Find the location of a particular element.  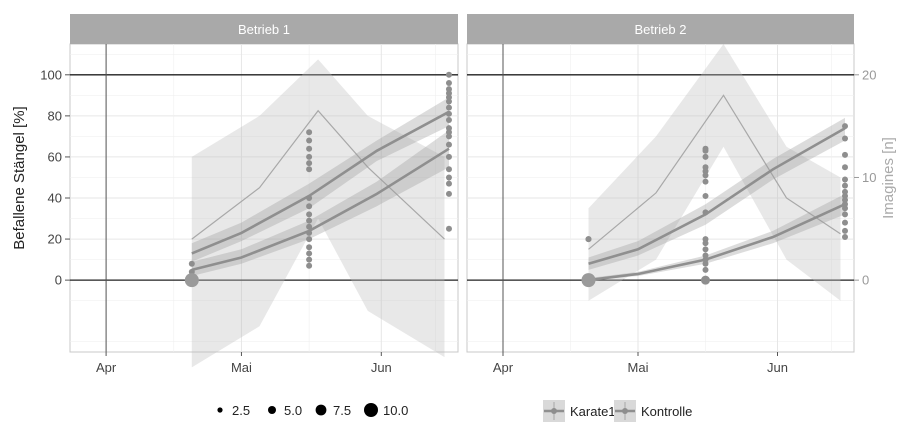

y-left-axis-title: Befallene Stängel [%] is located at coordinates (19, 177).